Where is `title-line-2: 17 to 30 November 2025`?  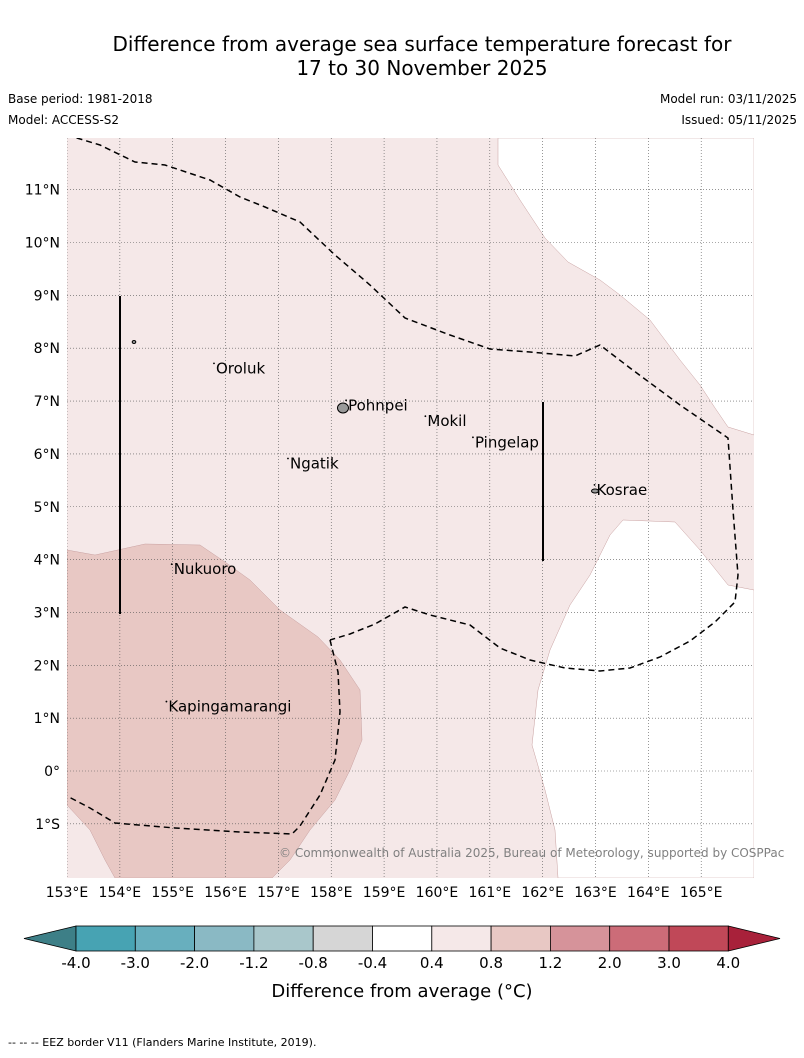 title-line-2: 17 to 30 November 2025 is located at coordinates (422, 68).